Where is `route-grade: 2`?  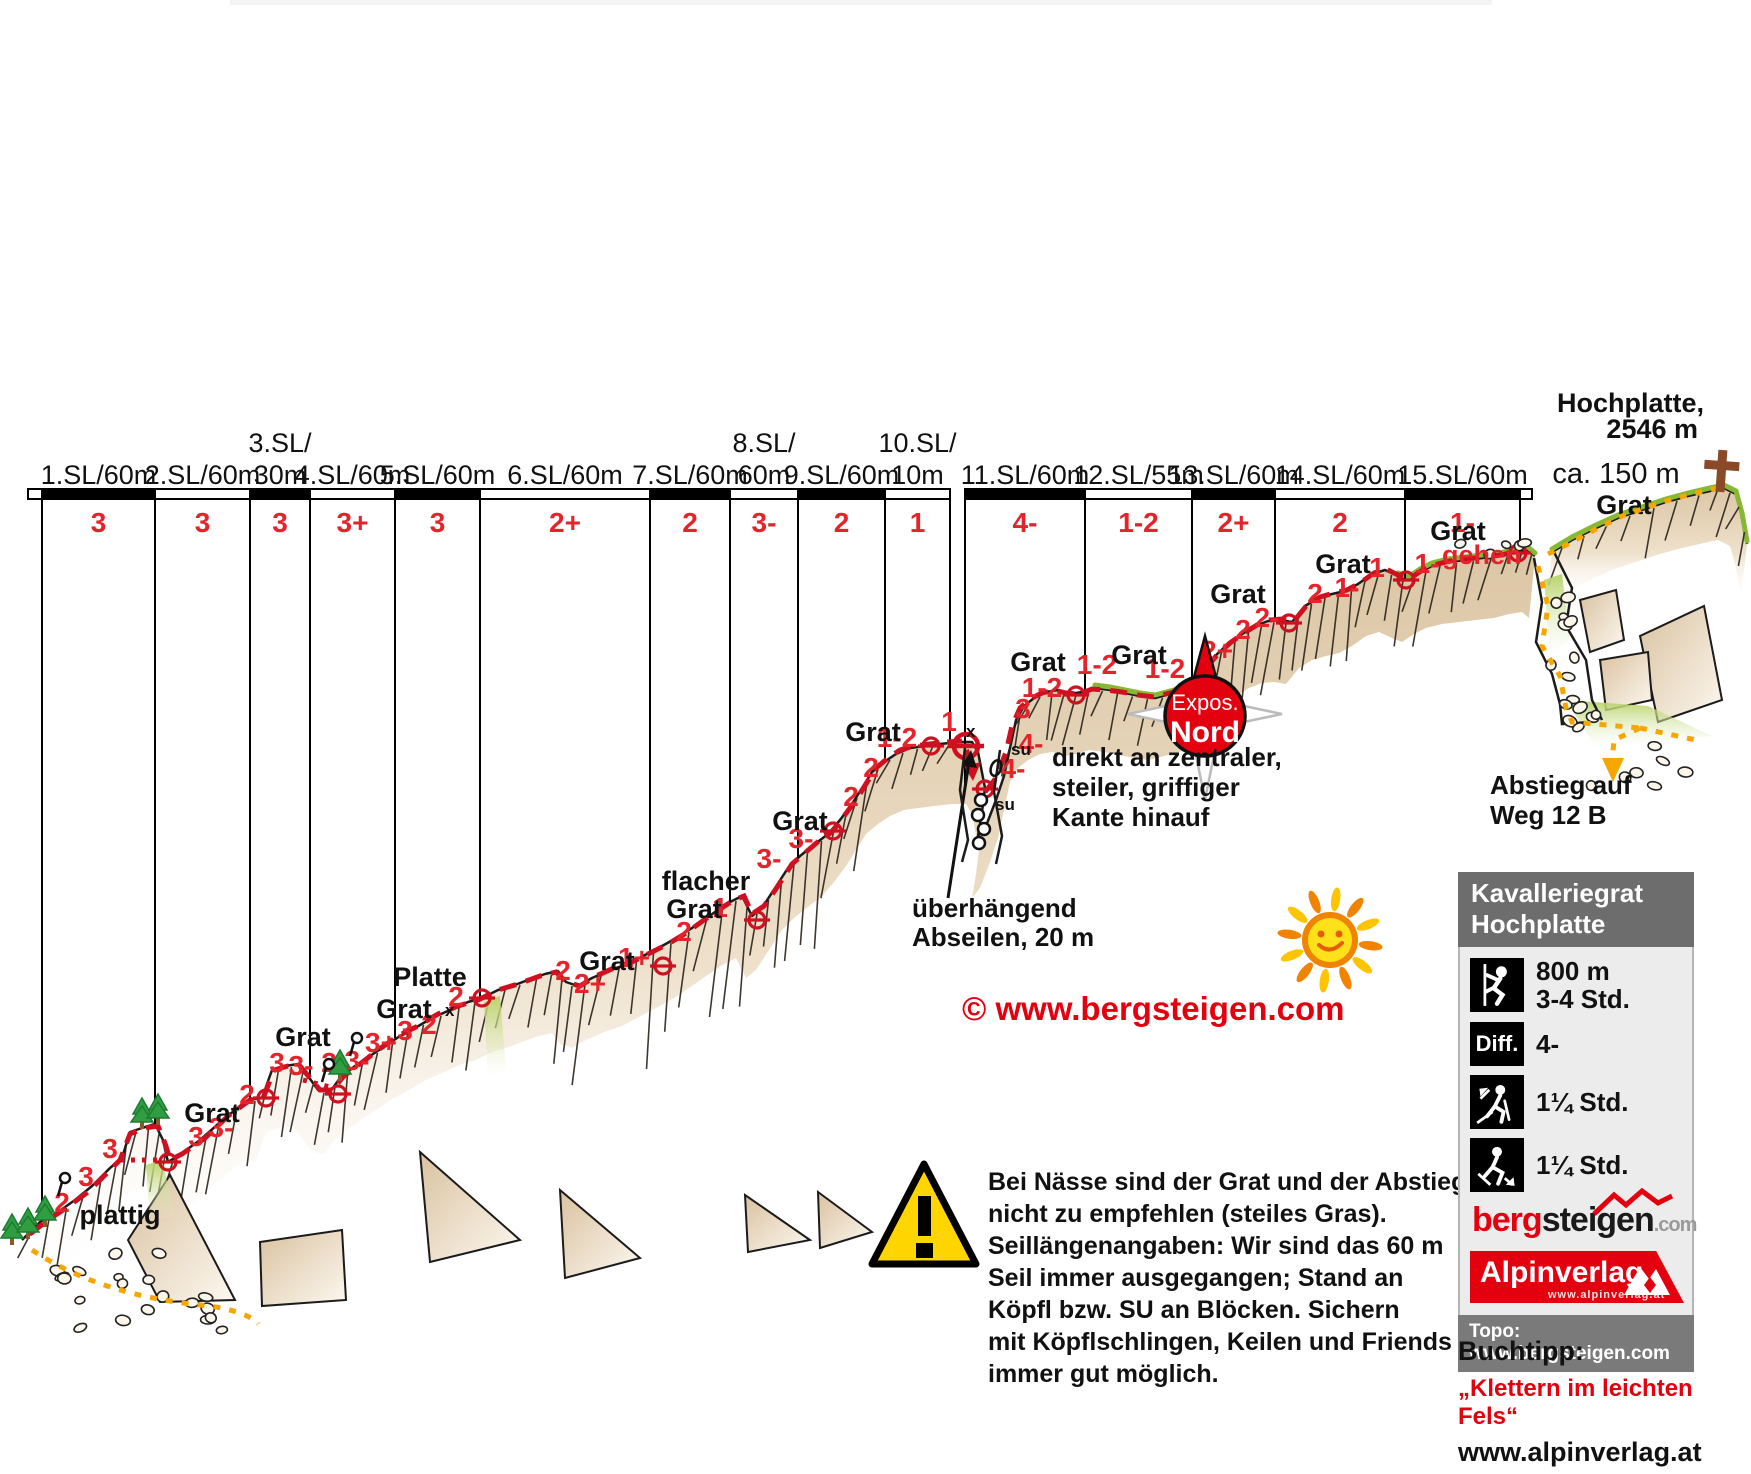
route-grade: 2 is located at coordinates (1243, 629).